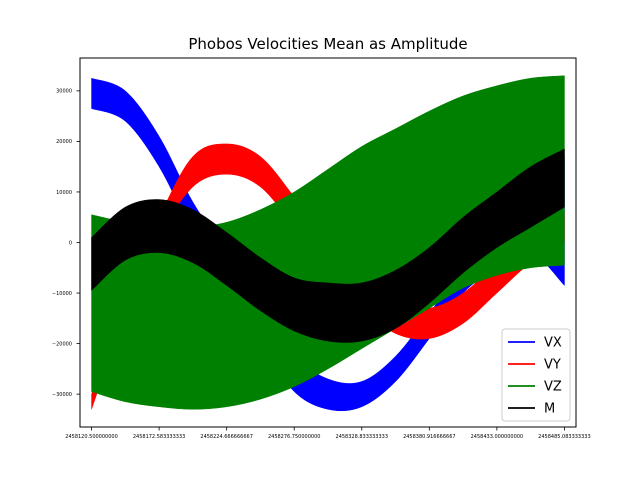  What do you see at coordinates (70, 243) in the screenshot?
I see `y-tick-label: 0` at bounding box center [70, 243].